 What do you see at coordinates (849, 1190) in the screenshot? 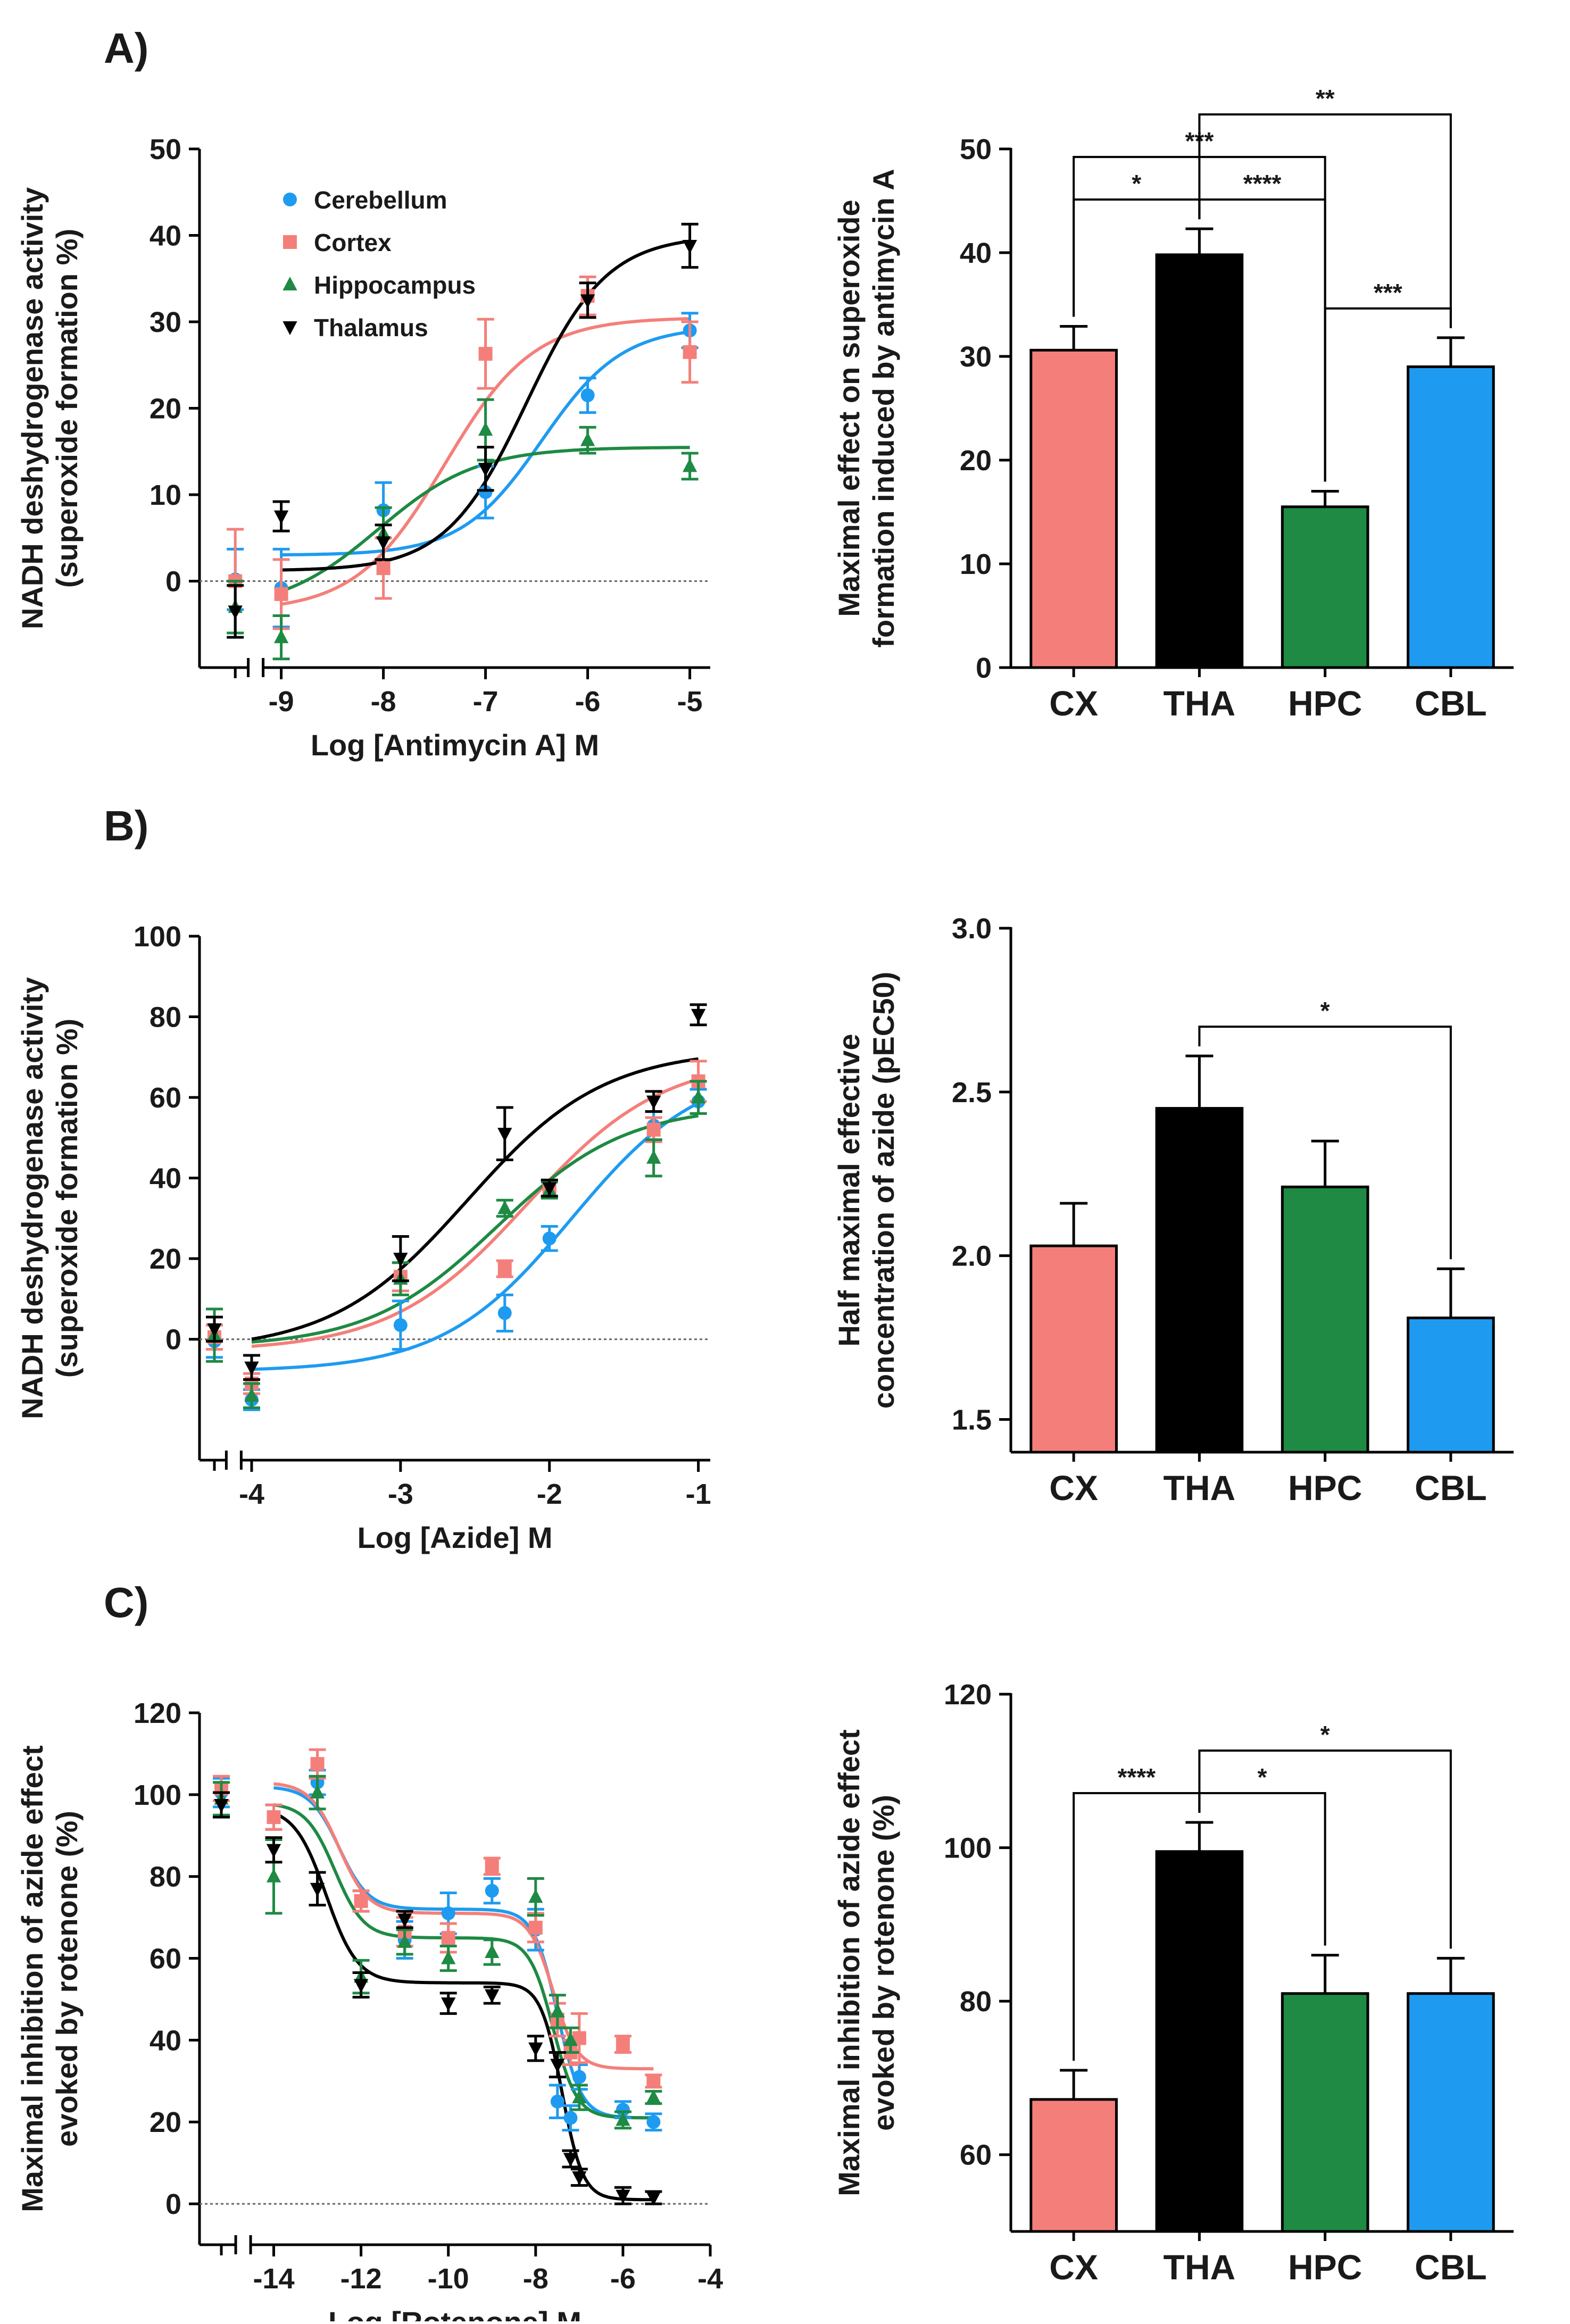
I see `y-axis-title-line: Half maximal effective` at bounding box center [849, 1190].